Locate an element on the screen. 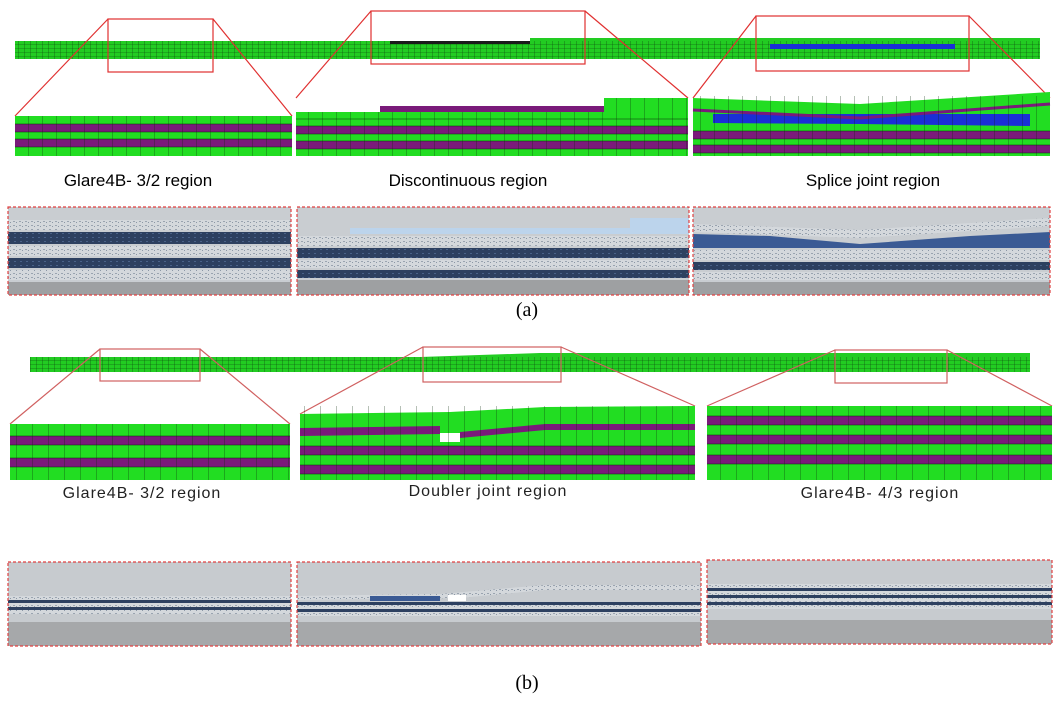 This screenshot has height=704, width=1054. region-label-a-1: Glare4B- 3/2 region is located at coordinates (138, 180).